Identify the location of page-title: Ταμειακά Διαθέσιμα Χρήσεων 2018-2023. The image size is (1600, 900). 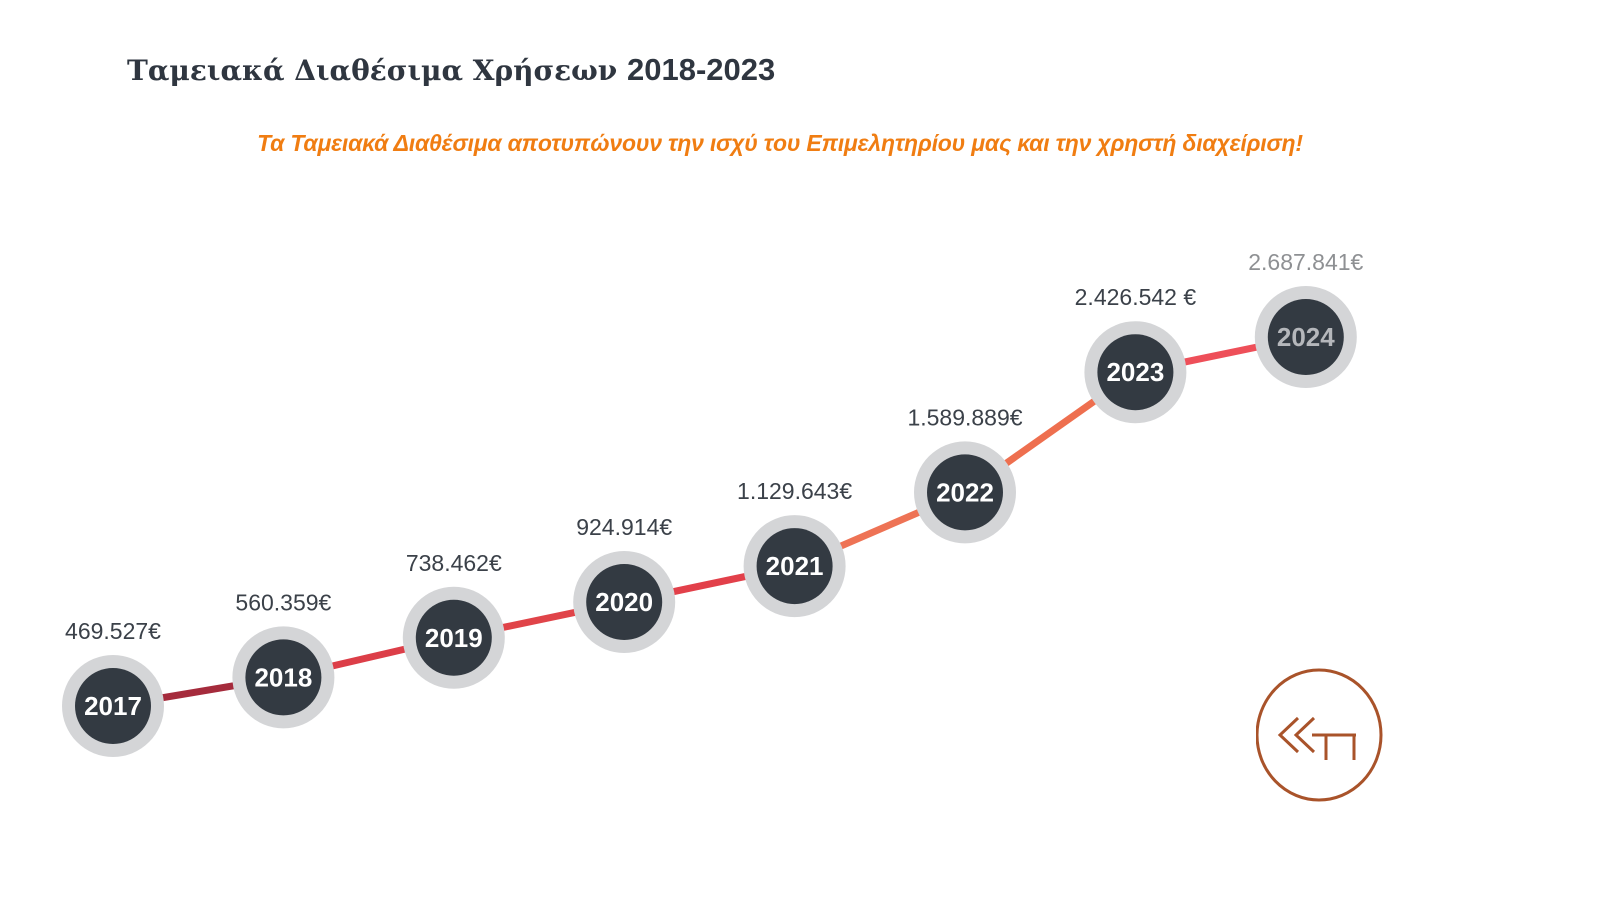
(451, 70).